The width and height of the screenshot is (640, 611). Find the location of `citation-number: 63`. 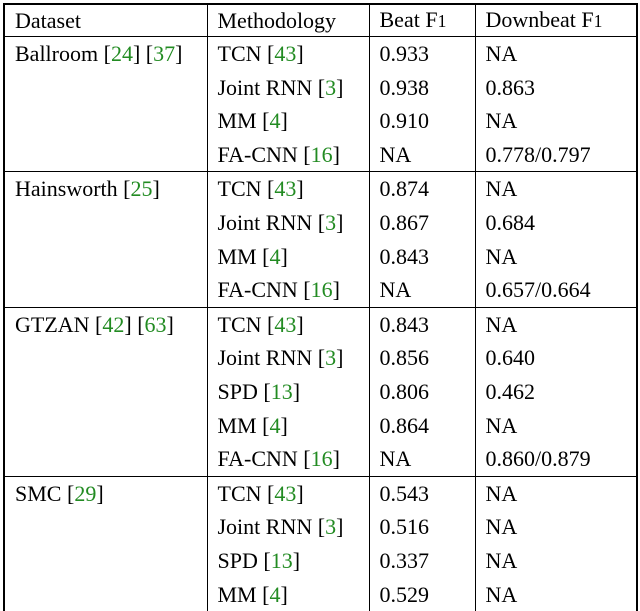

citation-number: 63 is located at coordinates (155, 324).